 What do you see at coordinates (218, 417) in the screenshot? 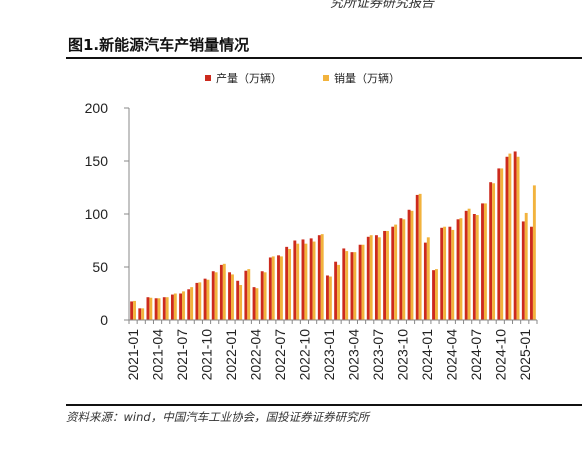
I see `source-note: 资料来源：wind，中国汽车工业协会，国投证券证券研究所` at bounding box center [218, 417].